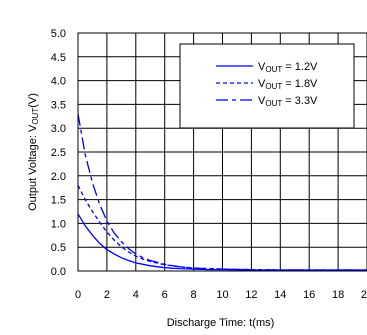 The image size is (367, 335). I want to click on legend-label-value: = 3.3V, so click(300, 101).